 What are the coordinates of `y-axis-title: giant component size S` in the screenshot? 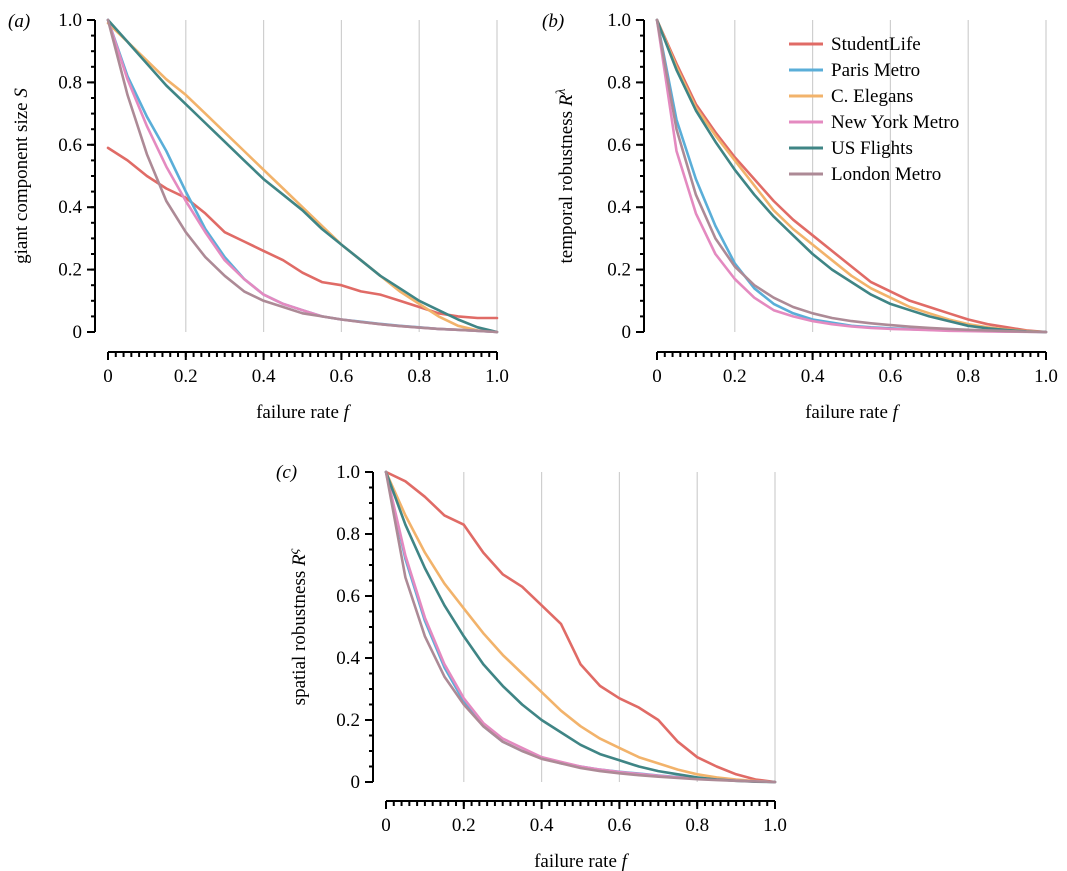 It's located at (21, 176).